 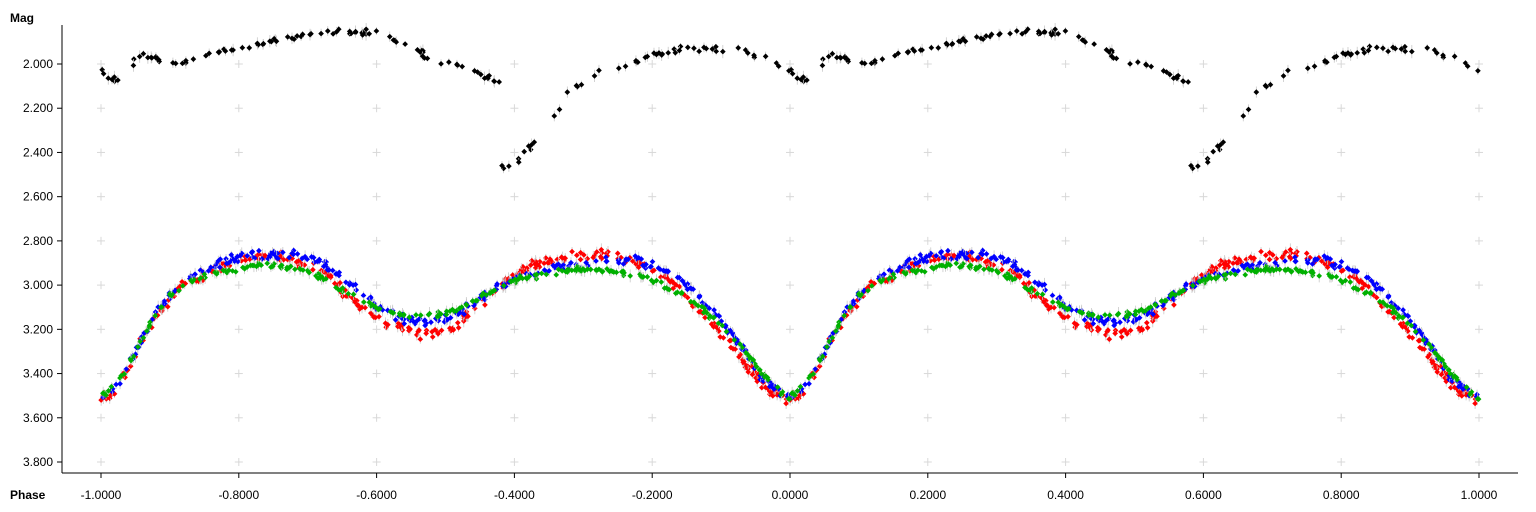 What do you see at coordinates (514, 495) in the screenshot?
I see `x-tick-label: -0.4000` at bounding box center [514, 495].